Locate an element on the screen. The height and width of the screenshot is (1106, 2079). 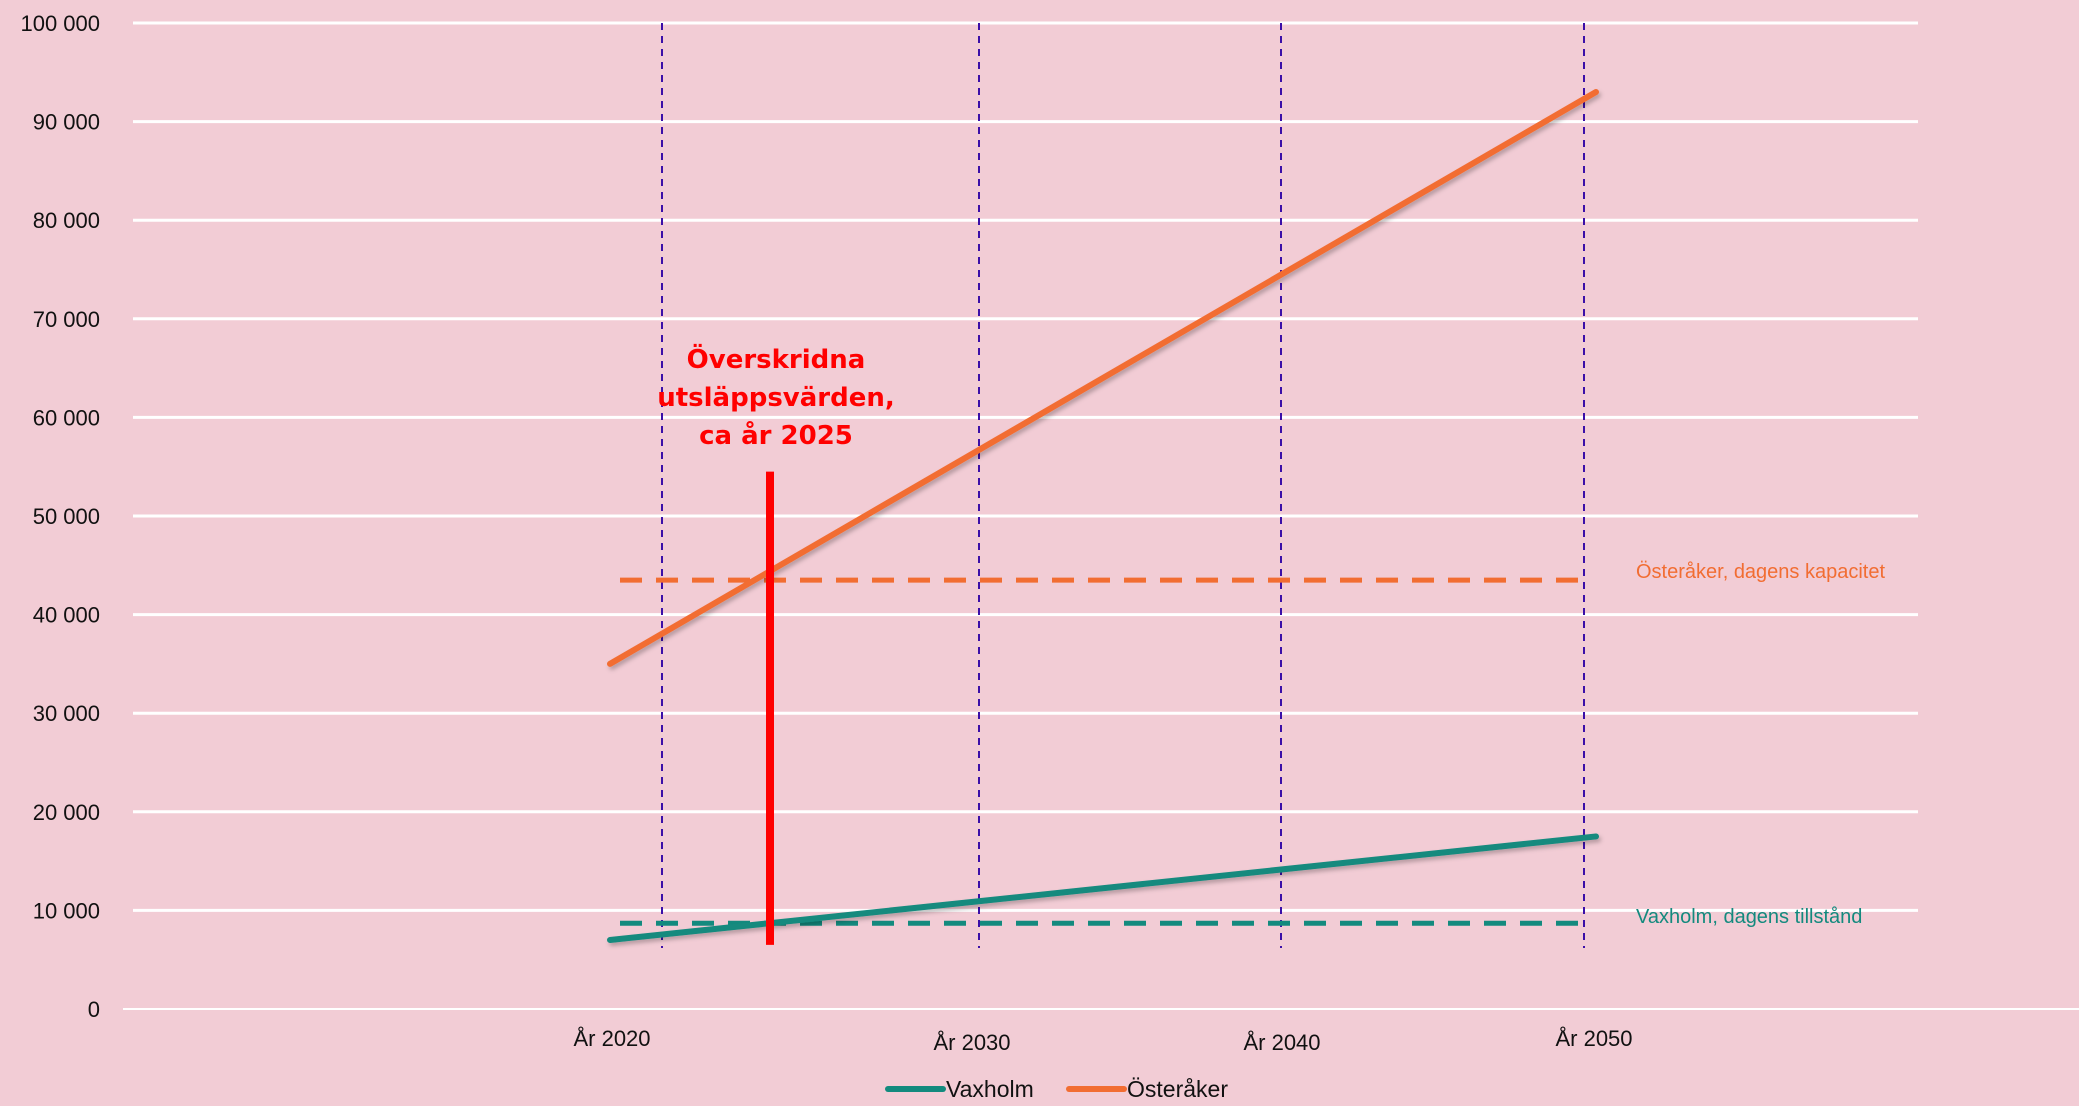
x-tick-label: År 2050 is located at coordinates (1593, 1038).